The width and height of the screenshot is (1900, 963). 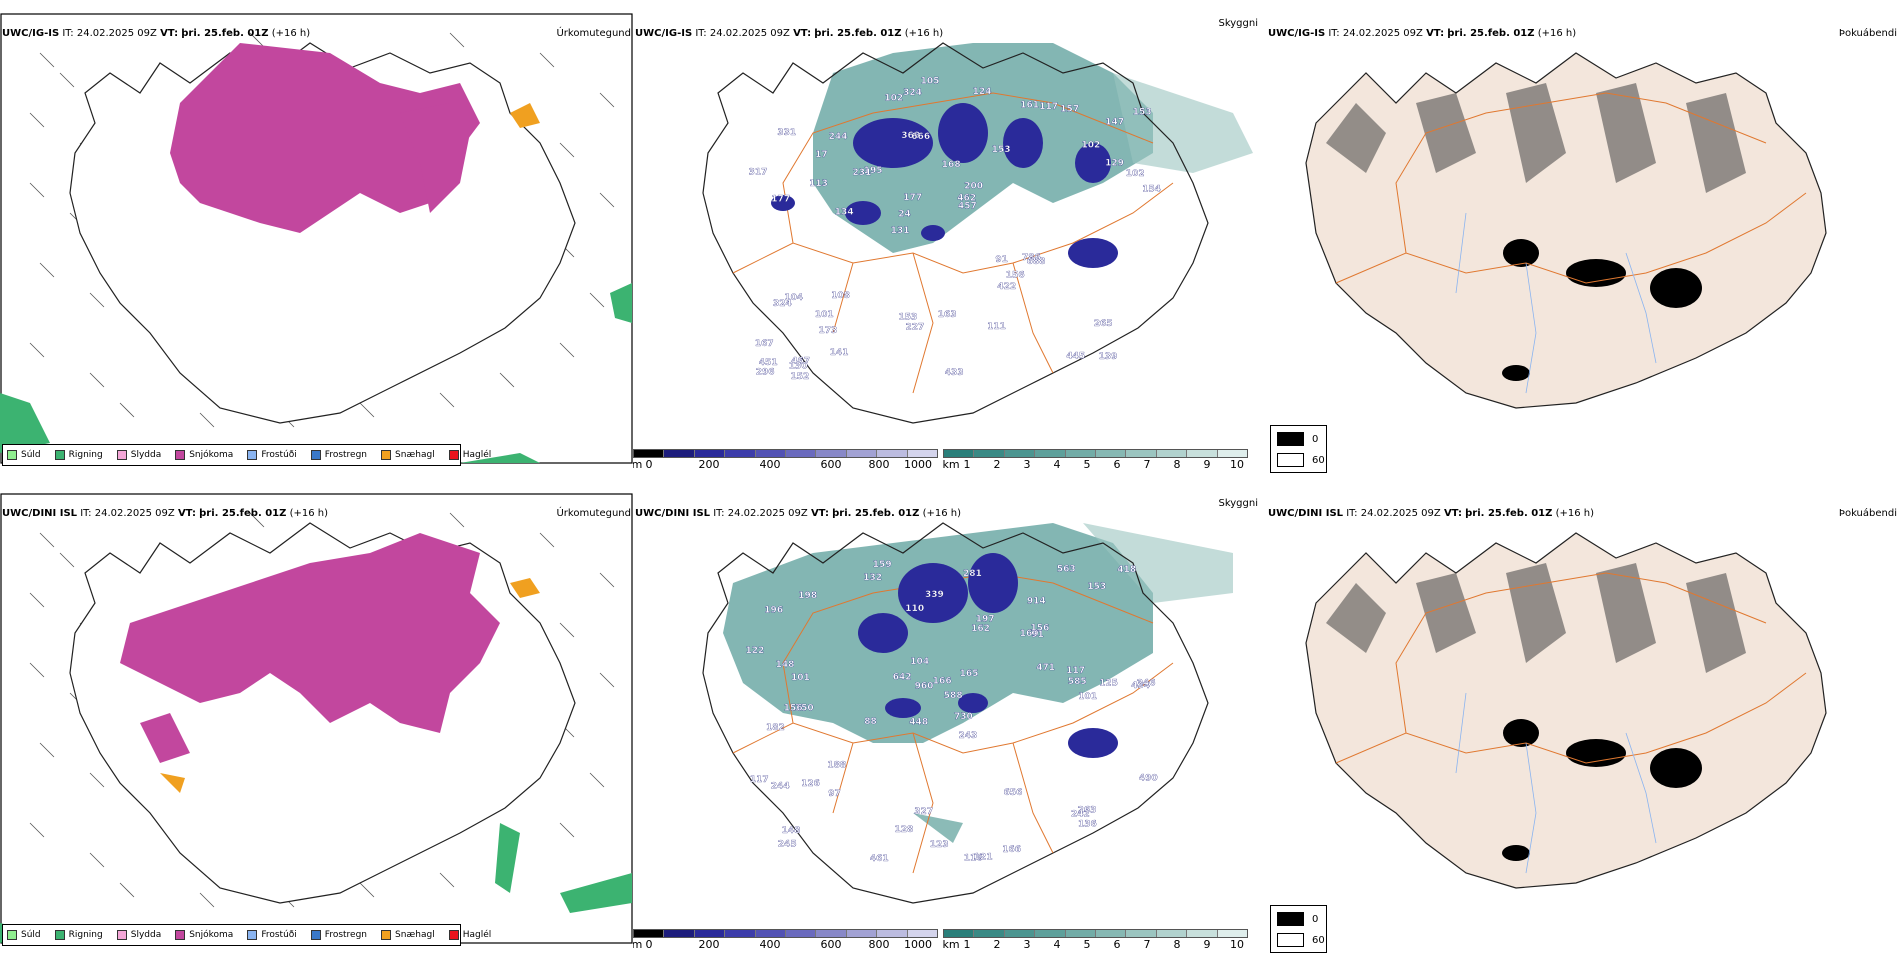 What do you see at coordinates (793, 298) in the screenshot?
I see `visibility-label: 104` at bounding box center [793, 298].